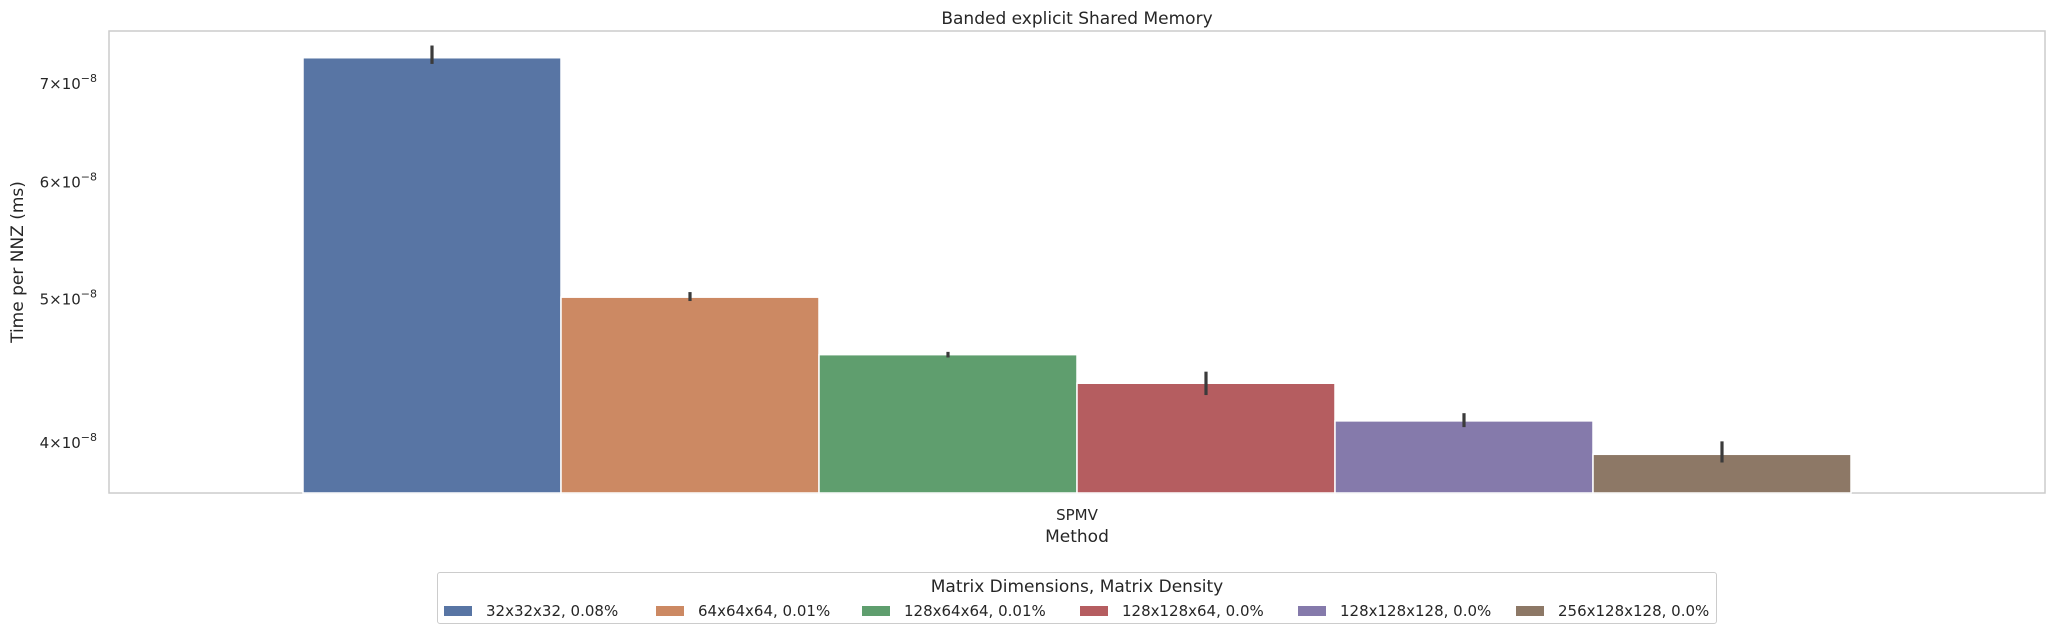 Image resolution: width=2056 pixels, height=635 pixels. Describe the element at coordinates (18, 262) in the screenshot. I see `y-axis-label: Time per NNZ (ms)` at that location.